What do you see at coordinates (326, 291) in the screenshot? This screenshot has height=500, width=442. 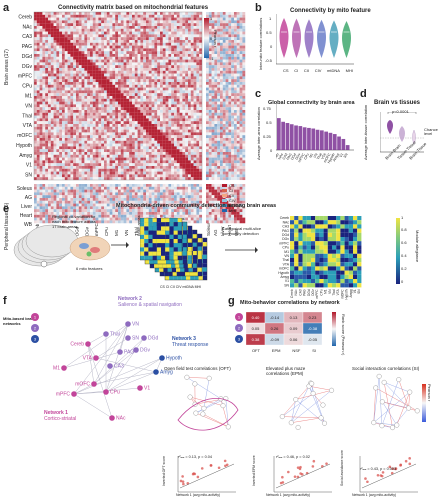 I see `allegiance-col-label: M1` at bounding box center [326, 291].